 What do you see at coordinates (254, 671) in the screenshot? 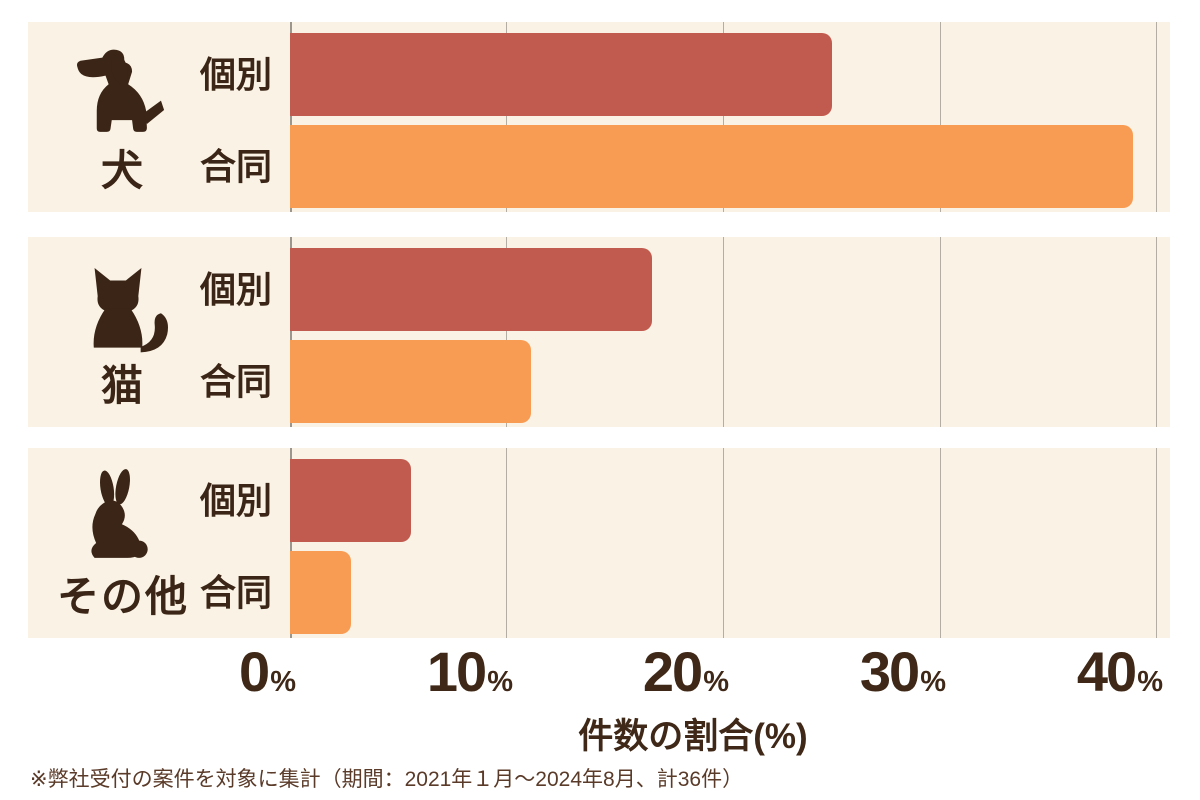
I see `tick-number: 0` at bounding box center [254, 671].